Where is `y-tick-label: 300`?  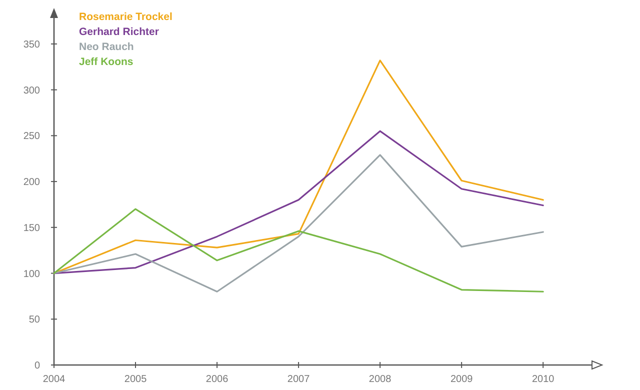
y-tick-label: 300 is located at coordinates (31, 90).